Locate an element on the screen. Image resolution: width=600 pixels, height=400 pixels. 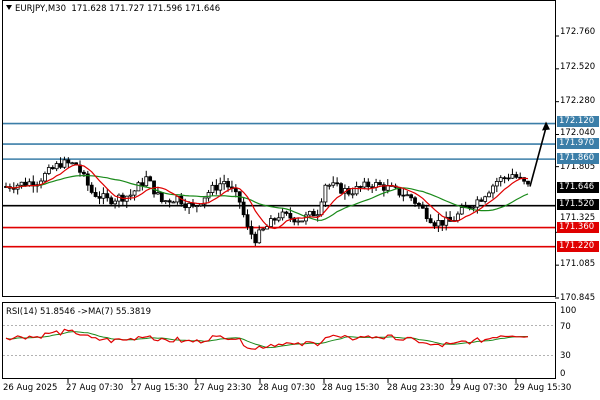
ma-slow-line is located at coordinates (267, 198).